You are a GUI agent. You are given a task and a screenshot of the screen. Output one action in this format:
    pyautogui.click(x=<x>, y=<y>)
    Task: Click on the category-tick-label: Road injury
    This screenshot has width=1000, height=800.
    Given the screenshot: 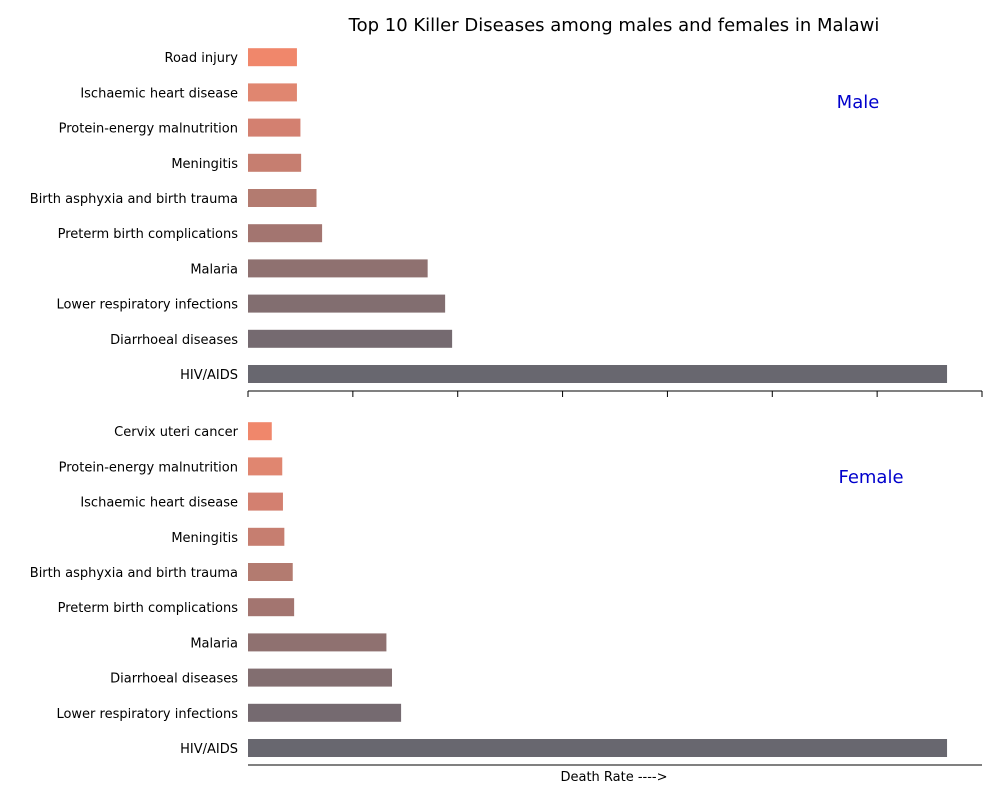 What is the action you would take?
    pyautogui.click(x=202, y=58)
    